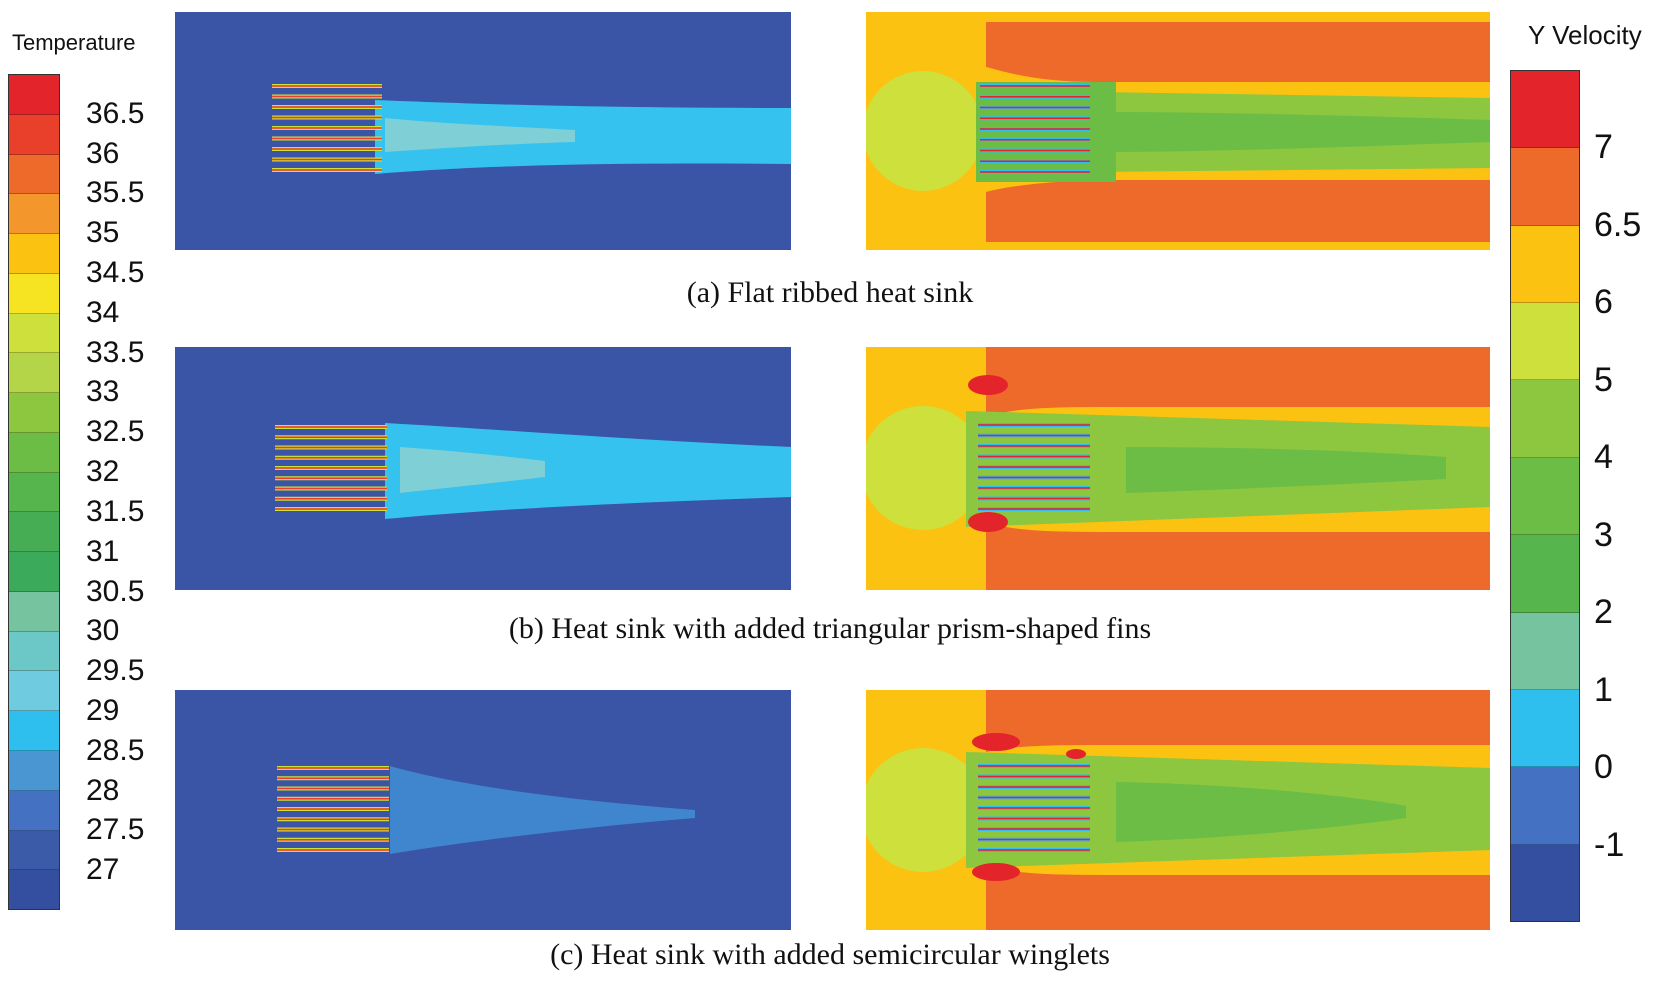 This screenshot has height=981, width=1655. I want to click on tick-label: 34.5, so click(115, 273).